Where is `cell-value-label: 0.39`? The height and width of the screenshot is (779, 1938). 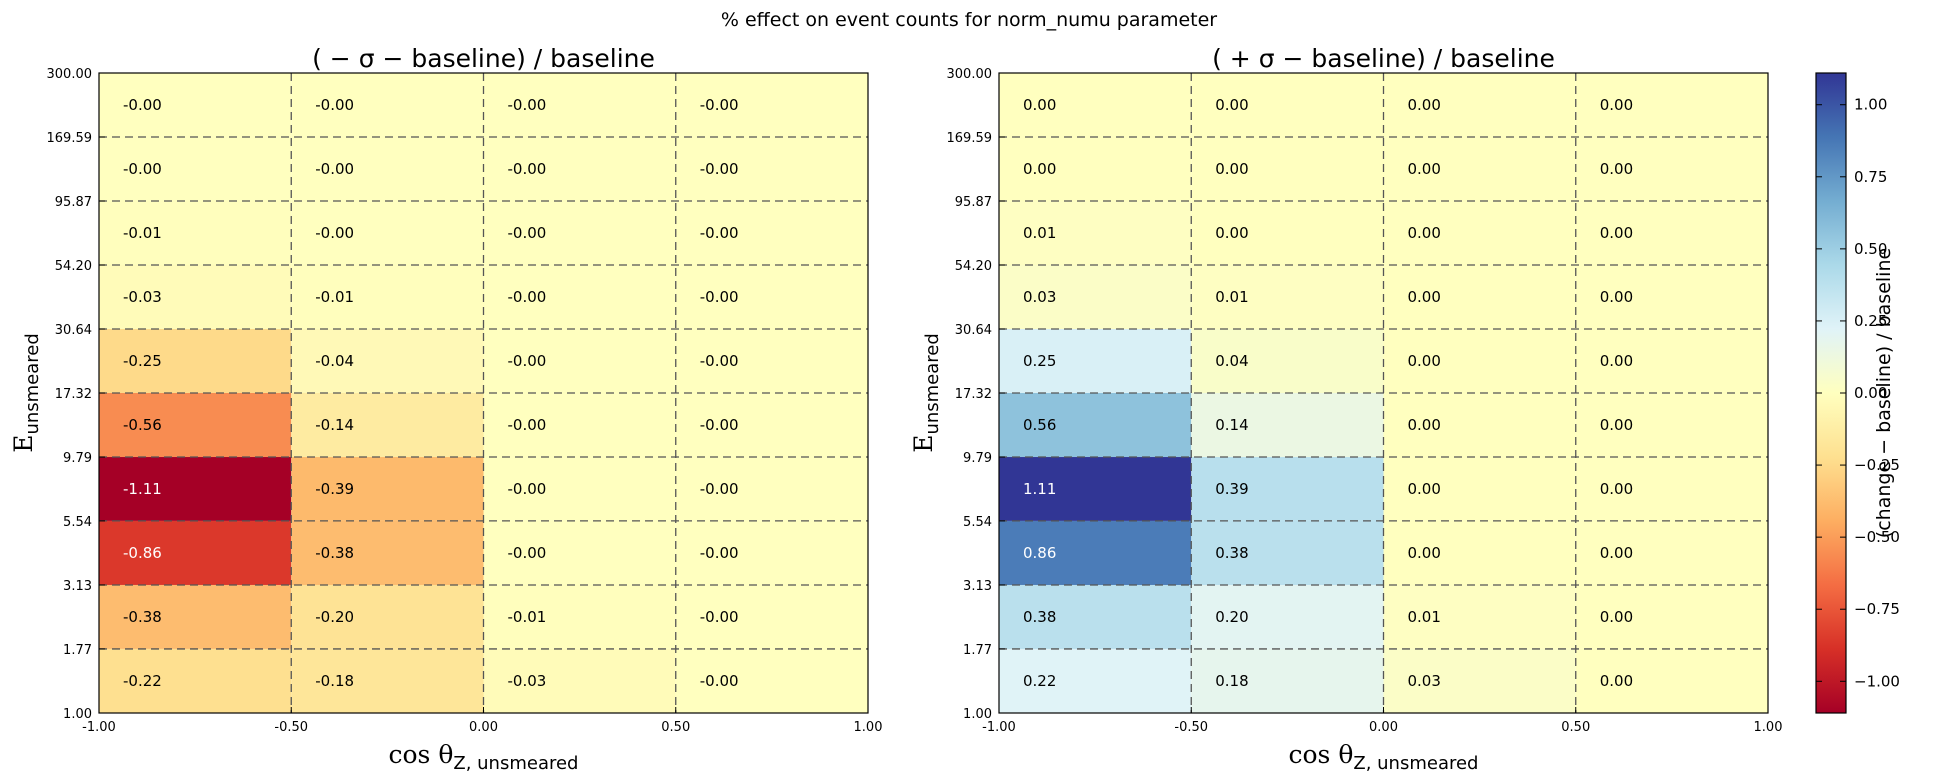
cell-value-label: 0.39 is located at coordinates (1231, 489).